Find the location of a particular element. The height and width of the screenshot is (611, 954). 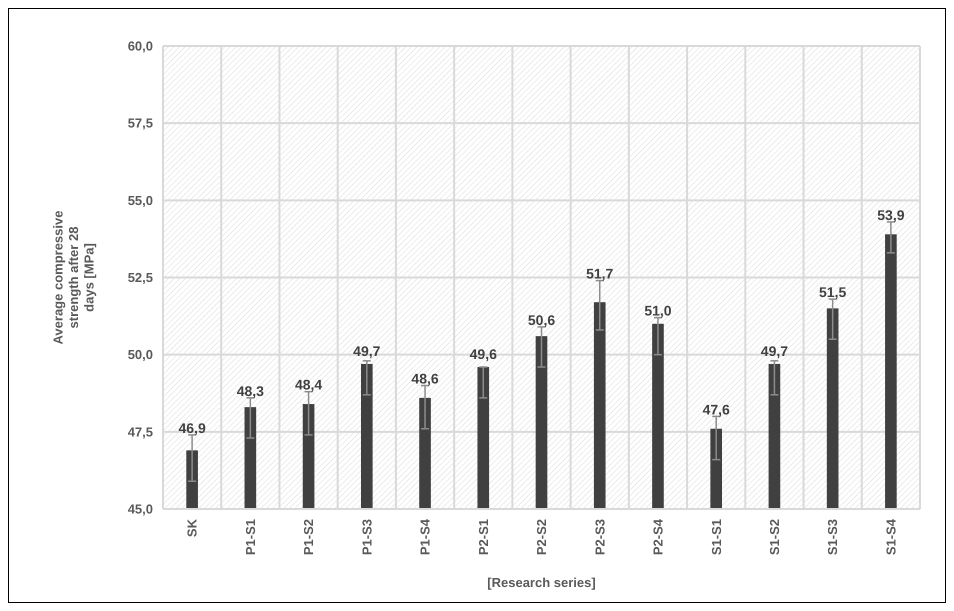

x-tick-label: P1-S2 is located at coordinates (308, 537).